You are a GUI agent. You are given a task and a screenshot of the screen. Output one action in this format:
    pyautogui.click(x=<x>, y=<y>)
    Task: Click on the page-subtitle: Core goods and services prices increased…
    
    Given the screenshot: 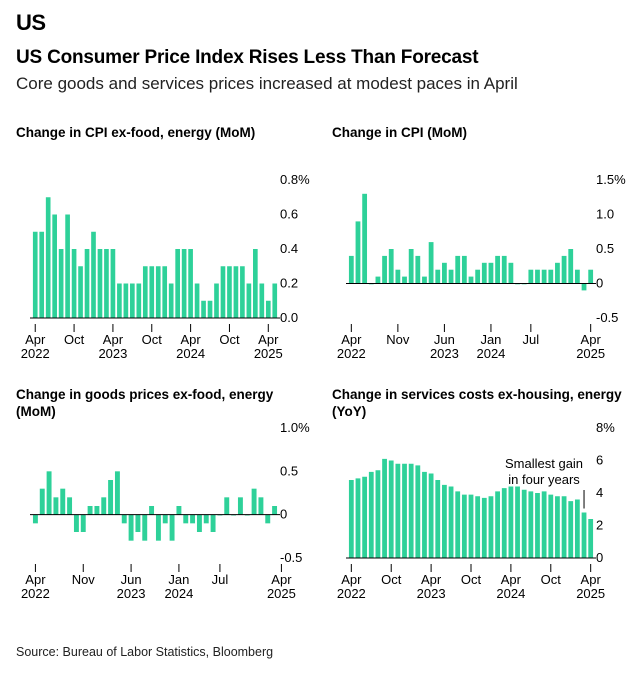 What is the action you would take?
    pyautogui.click(x=267, y=83)
    